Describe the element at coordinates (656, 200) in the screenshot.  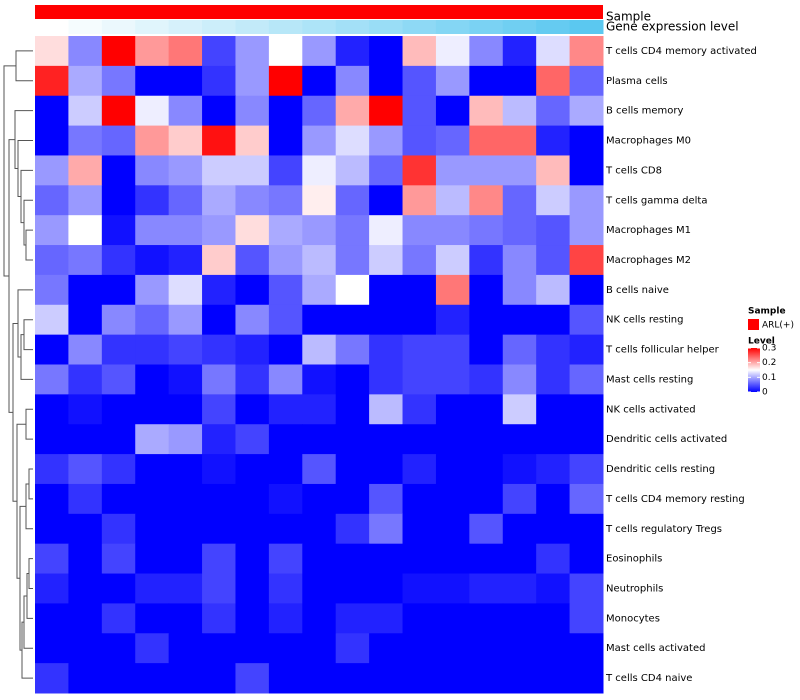
I see `row-label: T cells gamma delta` at that location.